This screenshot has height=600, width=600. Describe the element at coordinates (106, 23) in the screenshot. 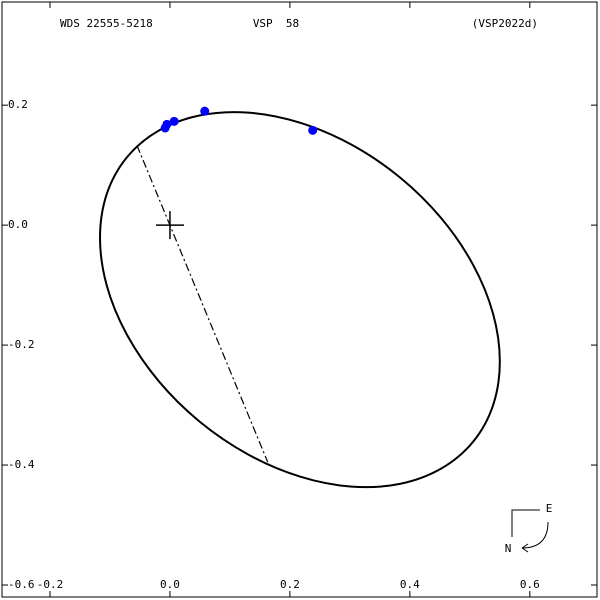

I see `chart-title-left: WDS 22555-5218` at that location.